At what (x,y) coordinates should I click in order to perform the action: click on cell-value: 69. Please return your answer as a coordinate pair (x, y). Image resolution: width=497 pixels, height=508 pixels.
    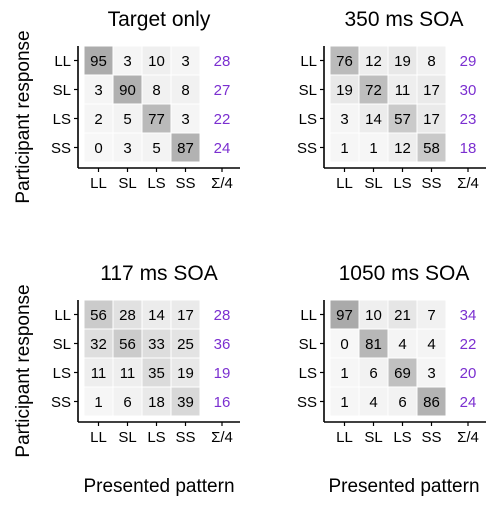
    Looking at the image, I should click on (402, 373).